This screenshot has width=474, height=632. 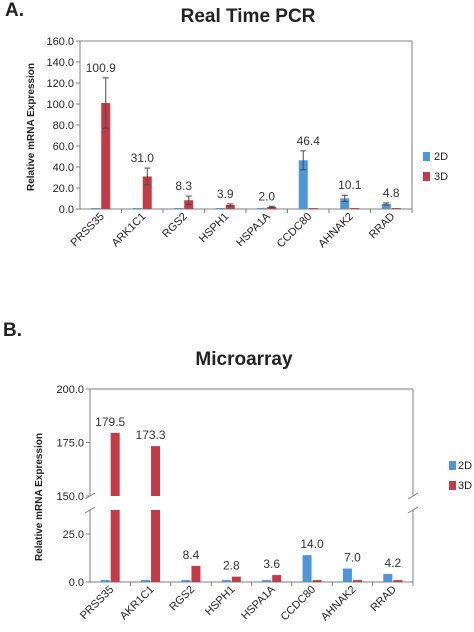 I want to click on panel-b-label: B., so click(x=12, y=330).